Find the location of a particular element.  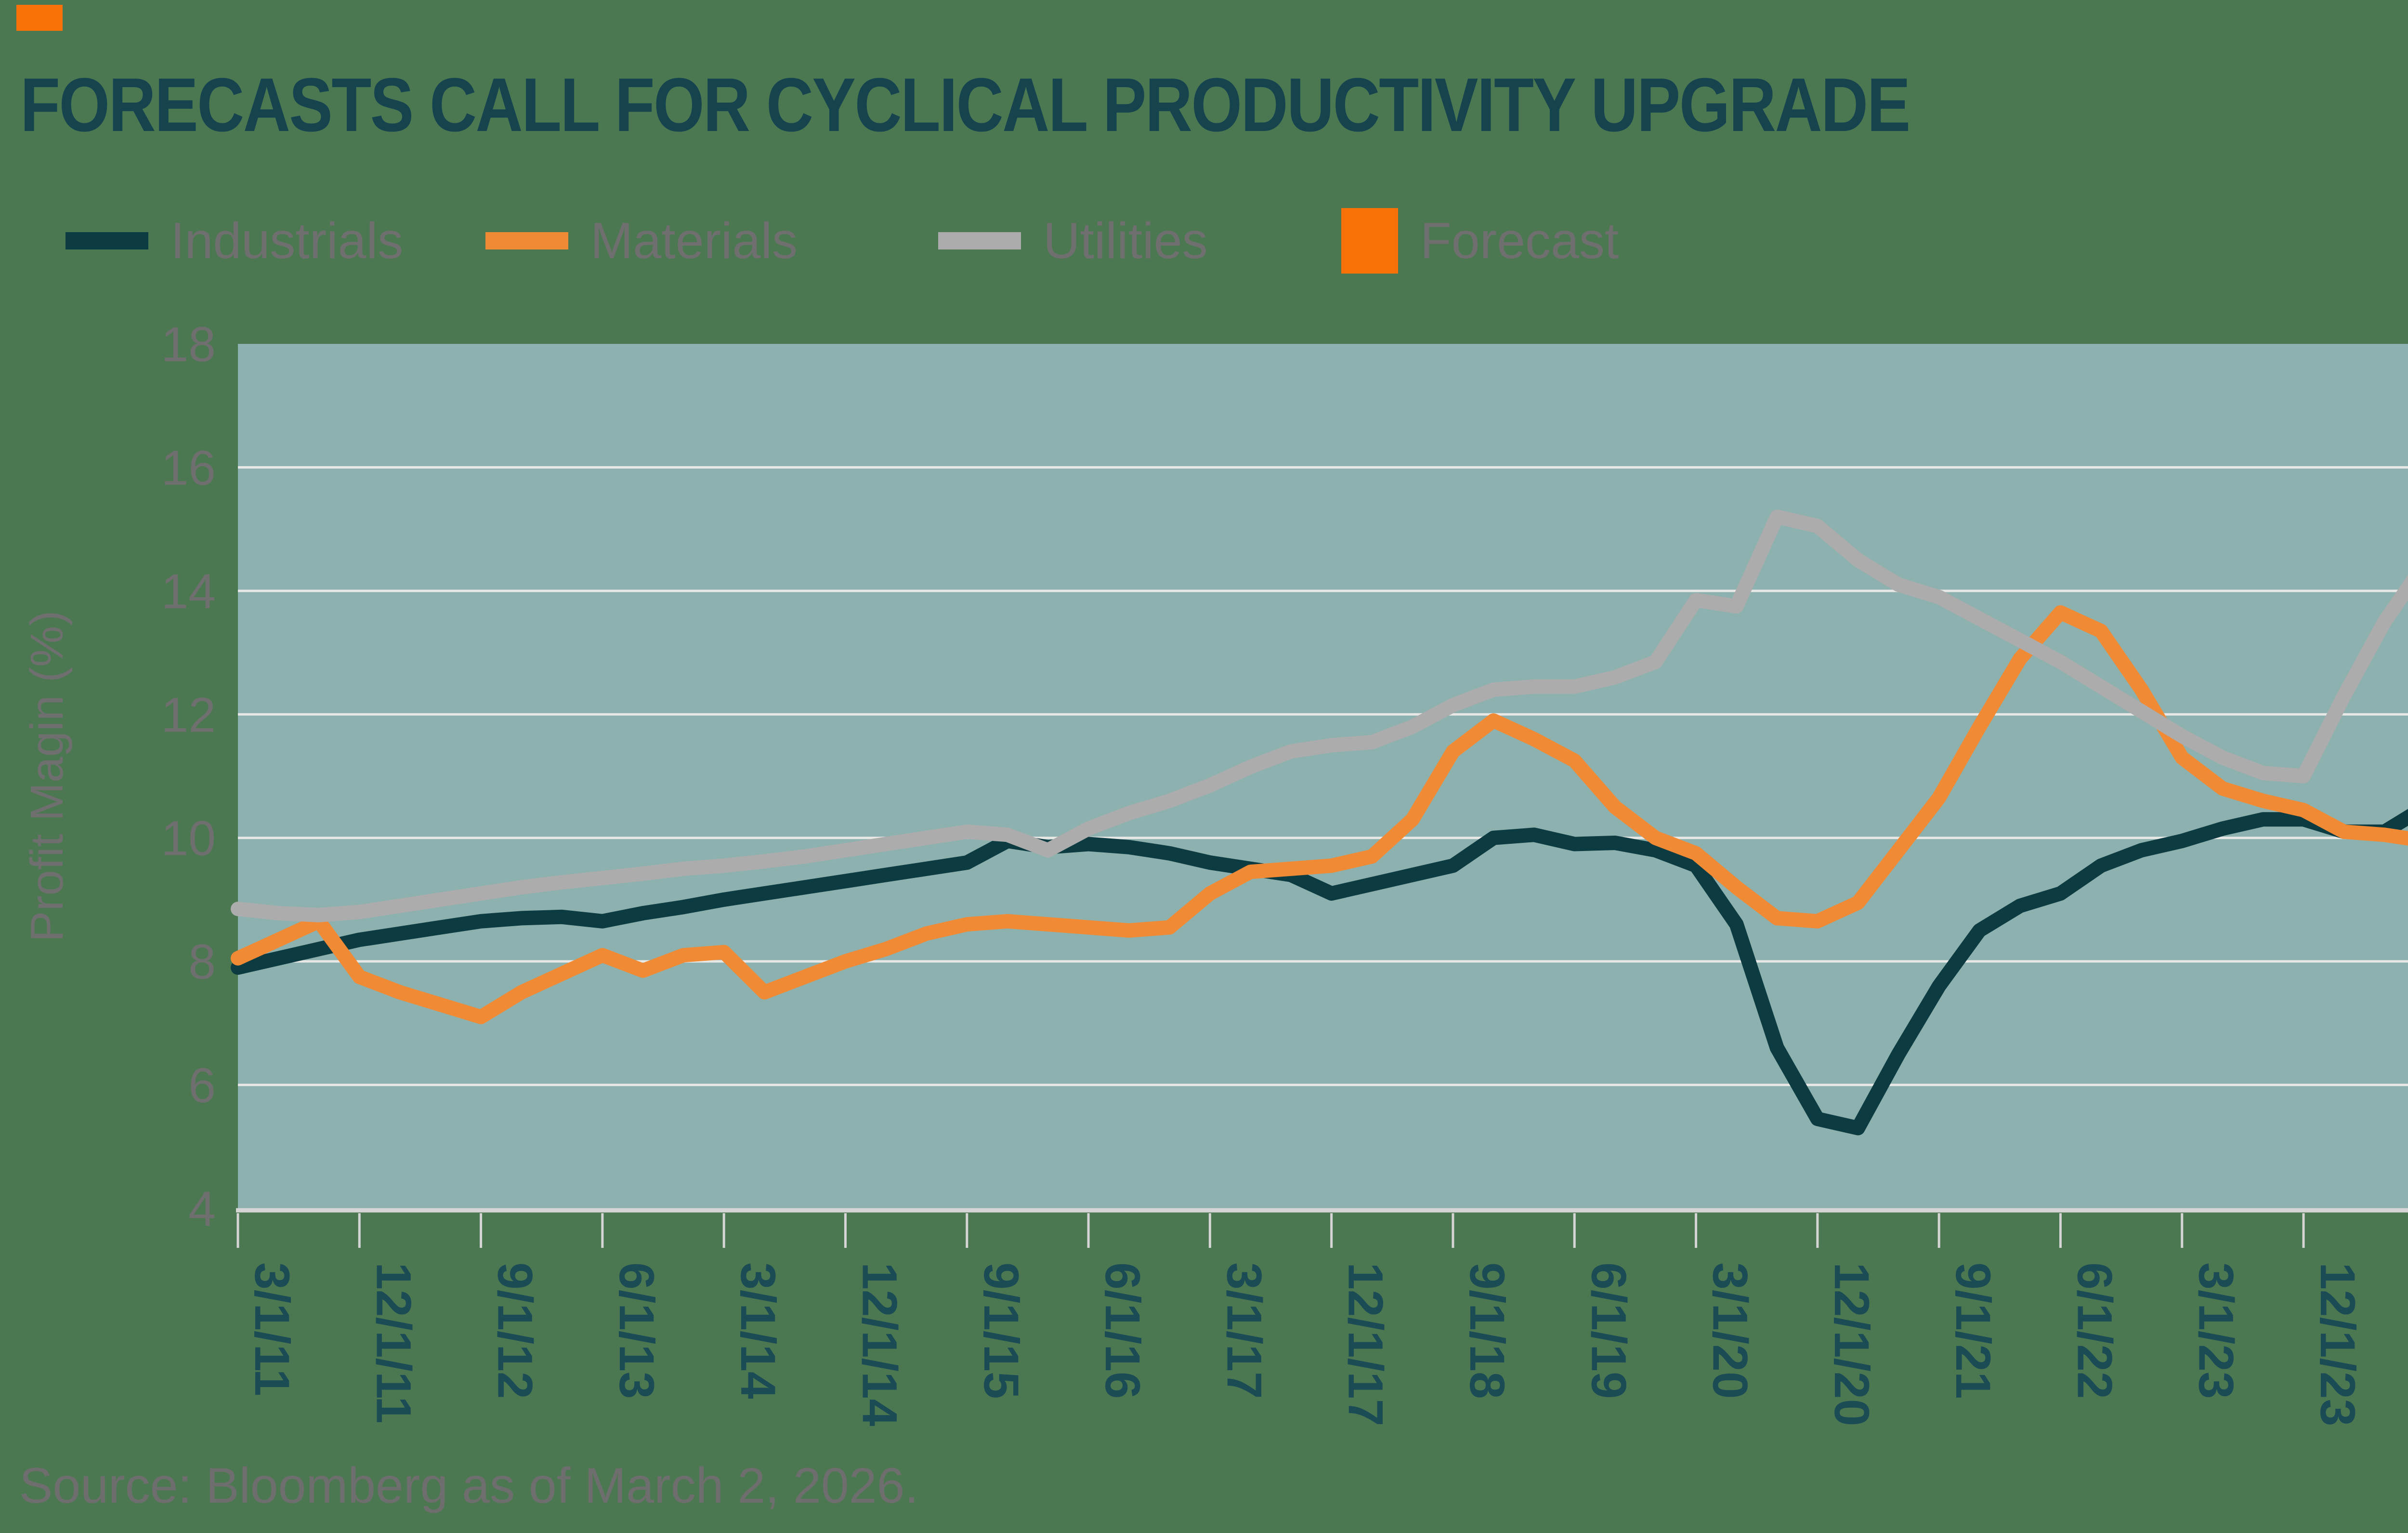

legend-label-forecast: Forecast is located at coordinates (1519, 240).